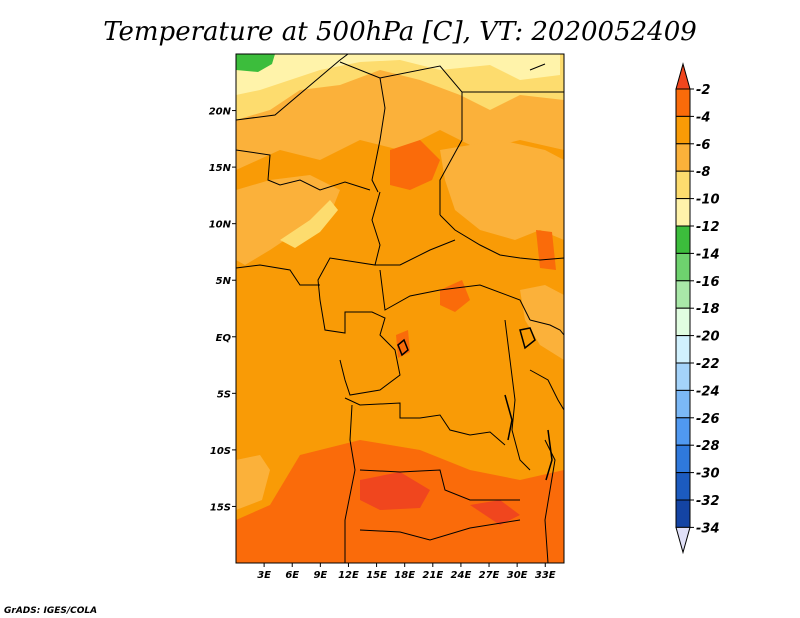  Describe the element at coordinates (546, 390) in the screenshot. I see `border-tanzania` at that location.